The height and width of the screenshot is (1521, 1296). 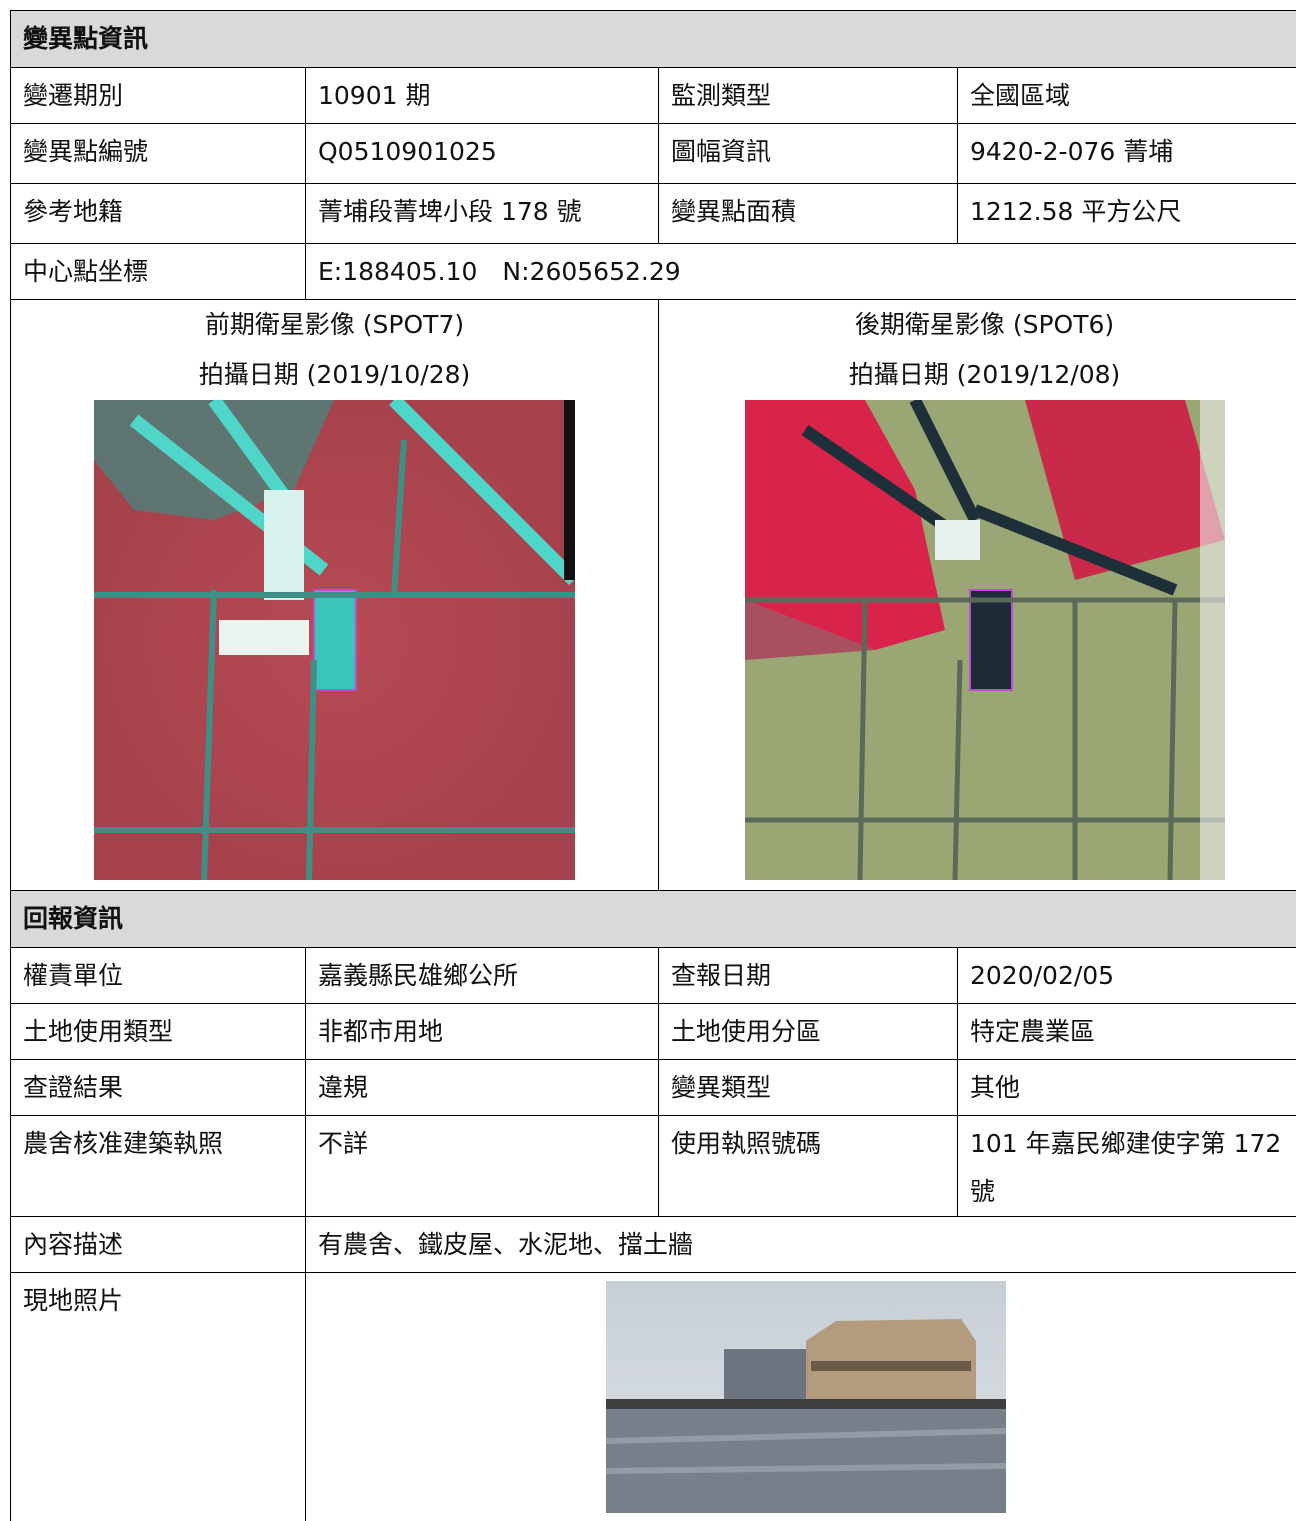 I want to click on label: 變異類型, so click(x=808, y=1088).